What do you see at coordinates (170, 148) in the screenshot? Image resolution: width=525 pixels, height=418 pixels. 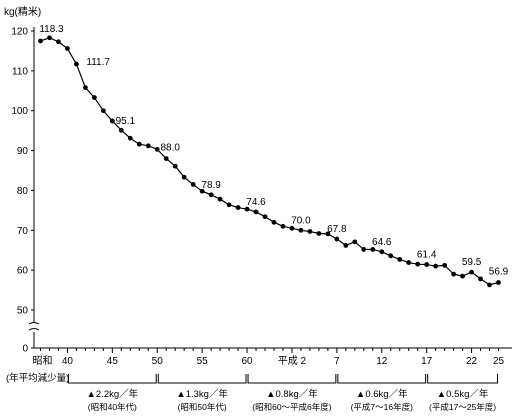 I see `data-label: 88.0` at bounding box center [170, 148].